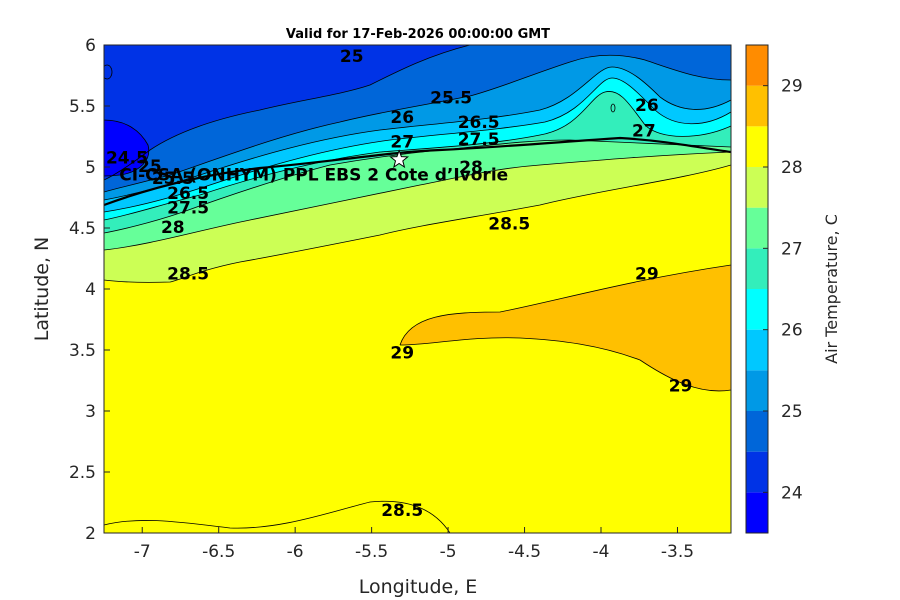  I want to click on colorbar-frame, so click(757, 289).